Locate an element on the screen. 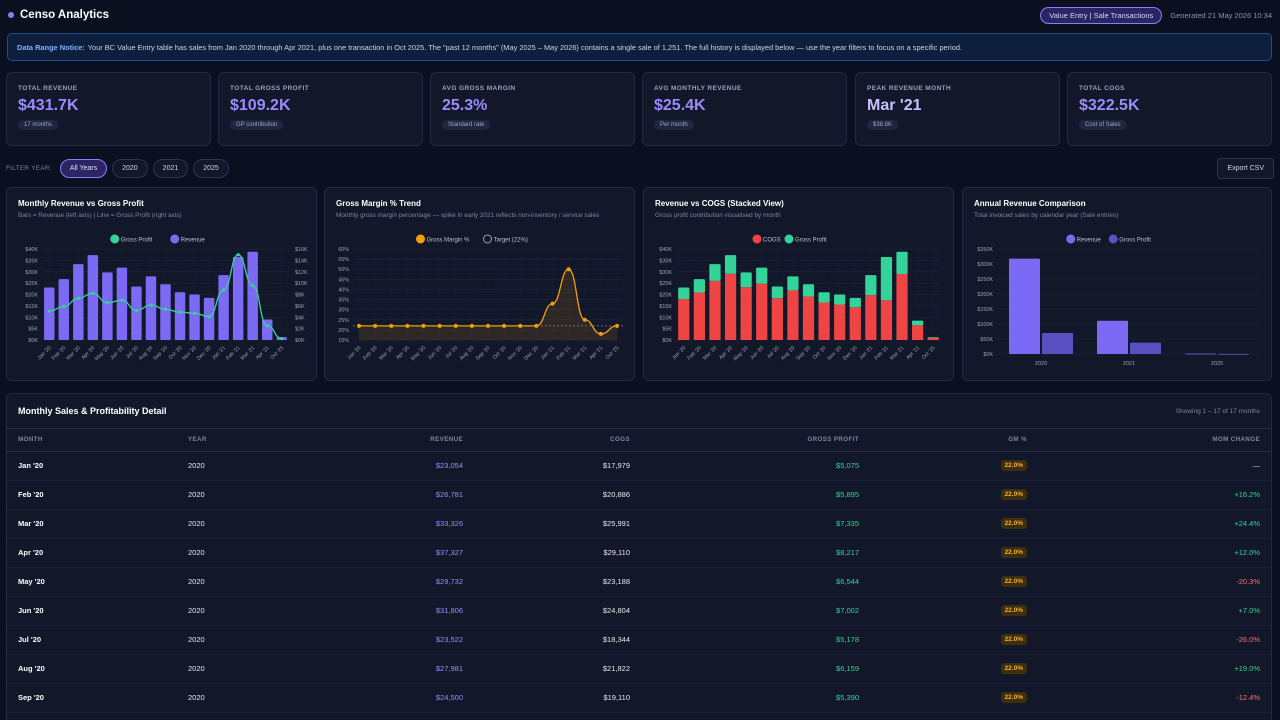  cell-revenue: $37,327 is located at coordinates (410, 553).